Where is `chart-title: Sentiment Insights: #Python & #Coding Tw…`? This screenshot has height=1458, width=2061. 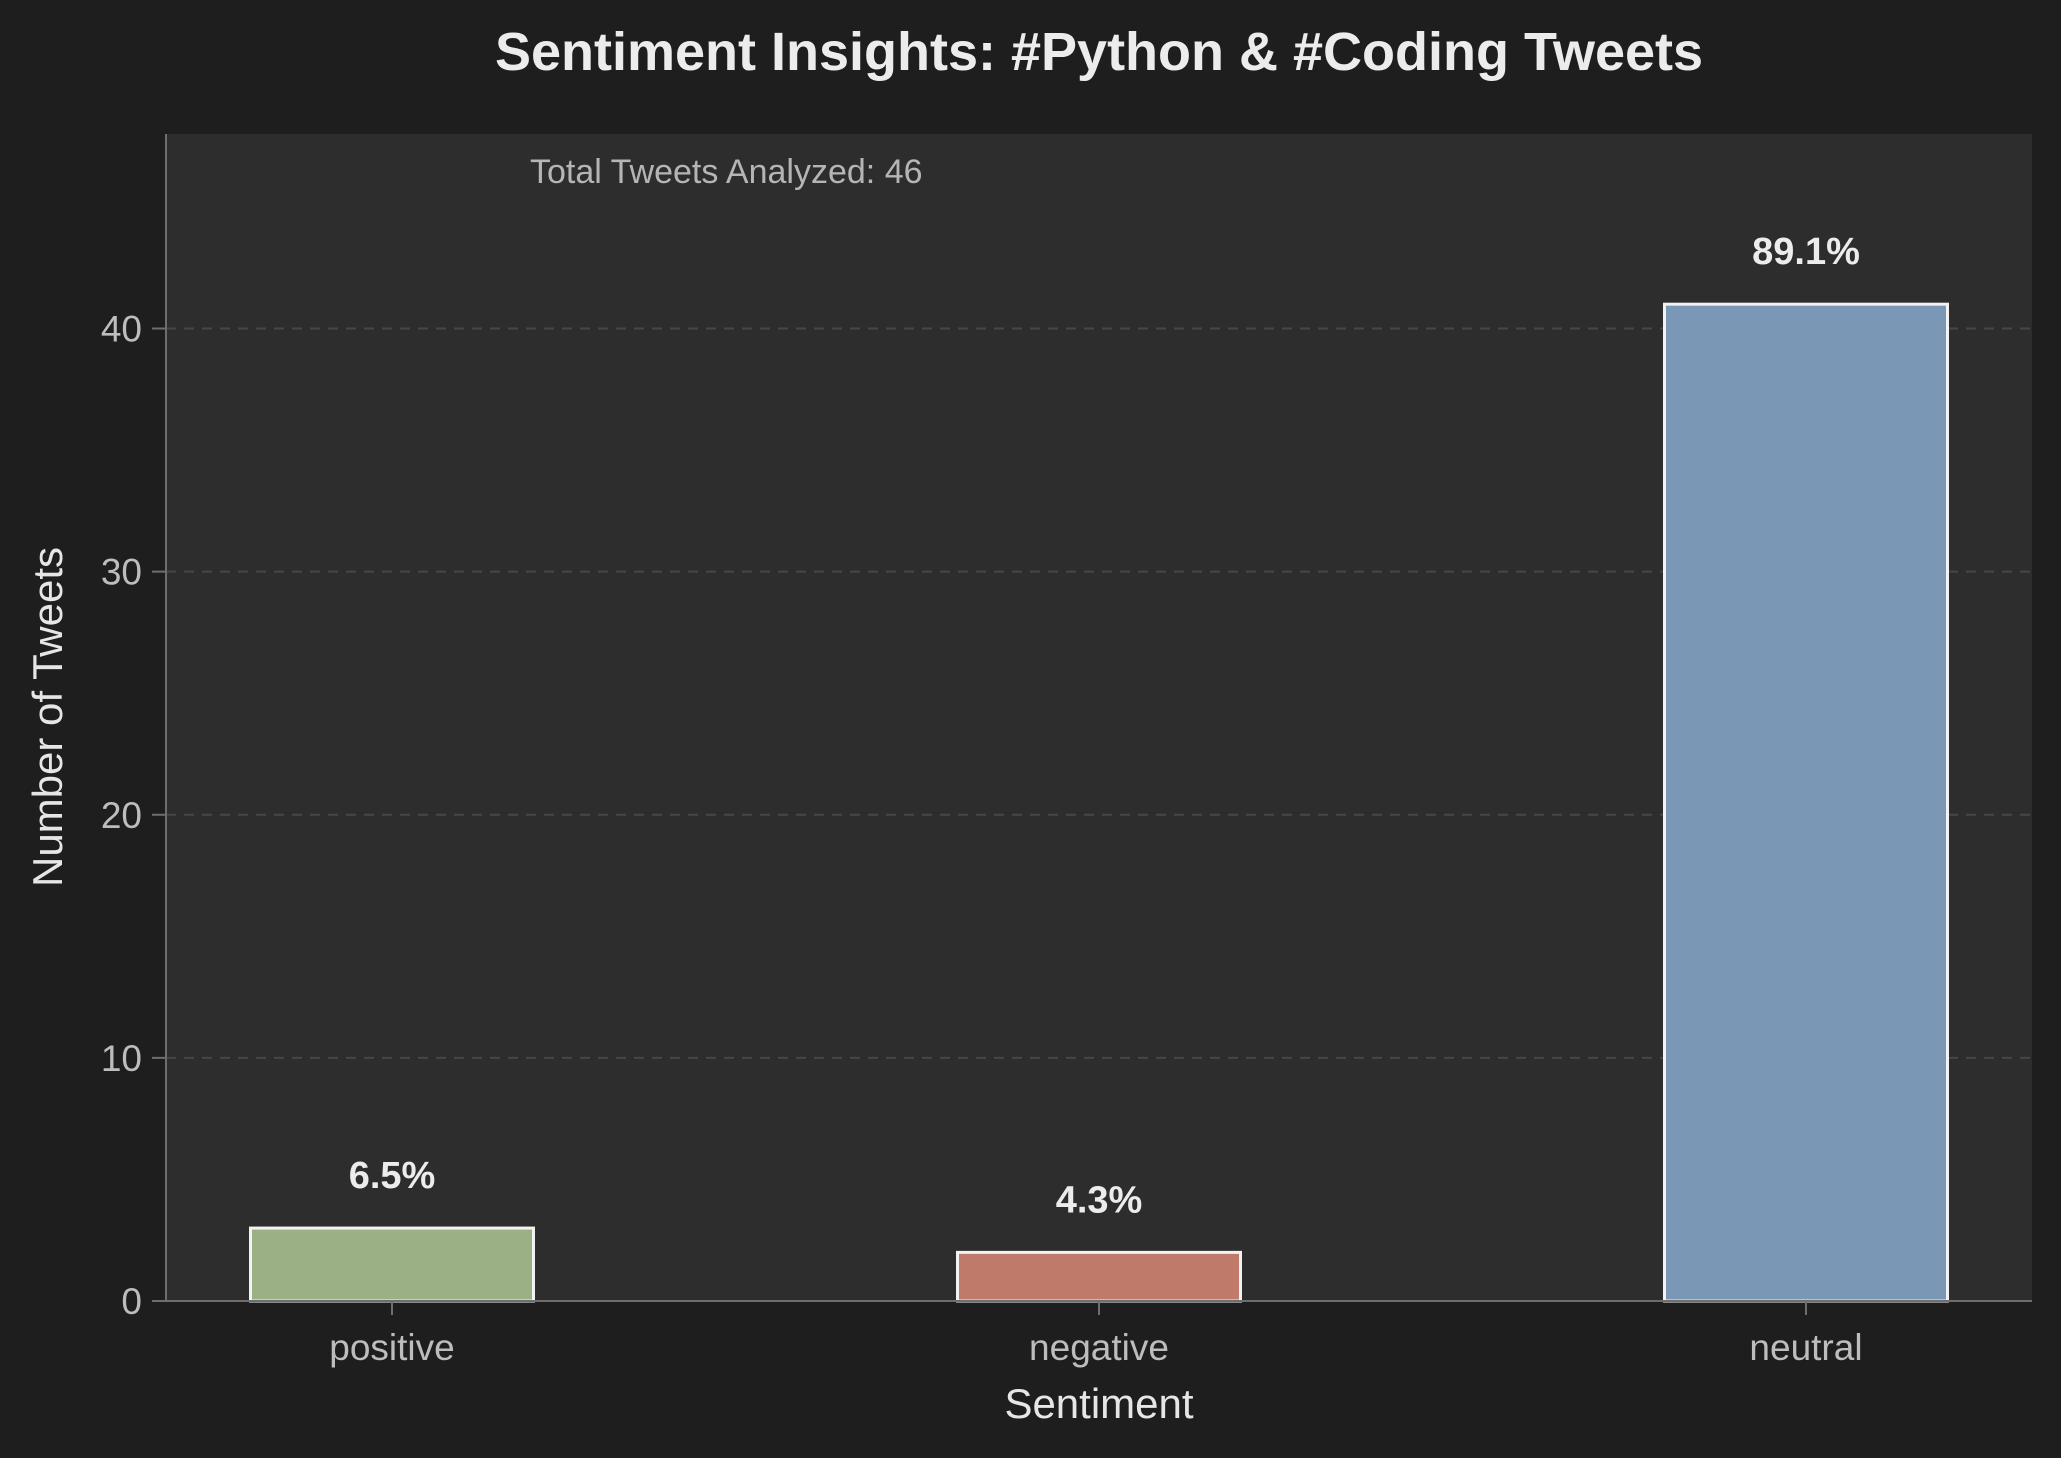
chart-title: Sentiment Insights: #Python & #Coding Tw… is located at coordinates (1099, 52).